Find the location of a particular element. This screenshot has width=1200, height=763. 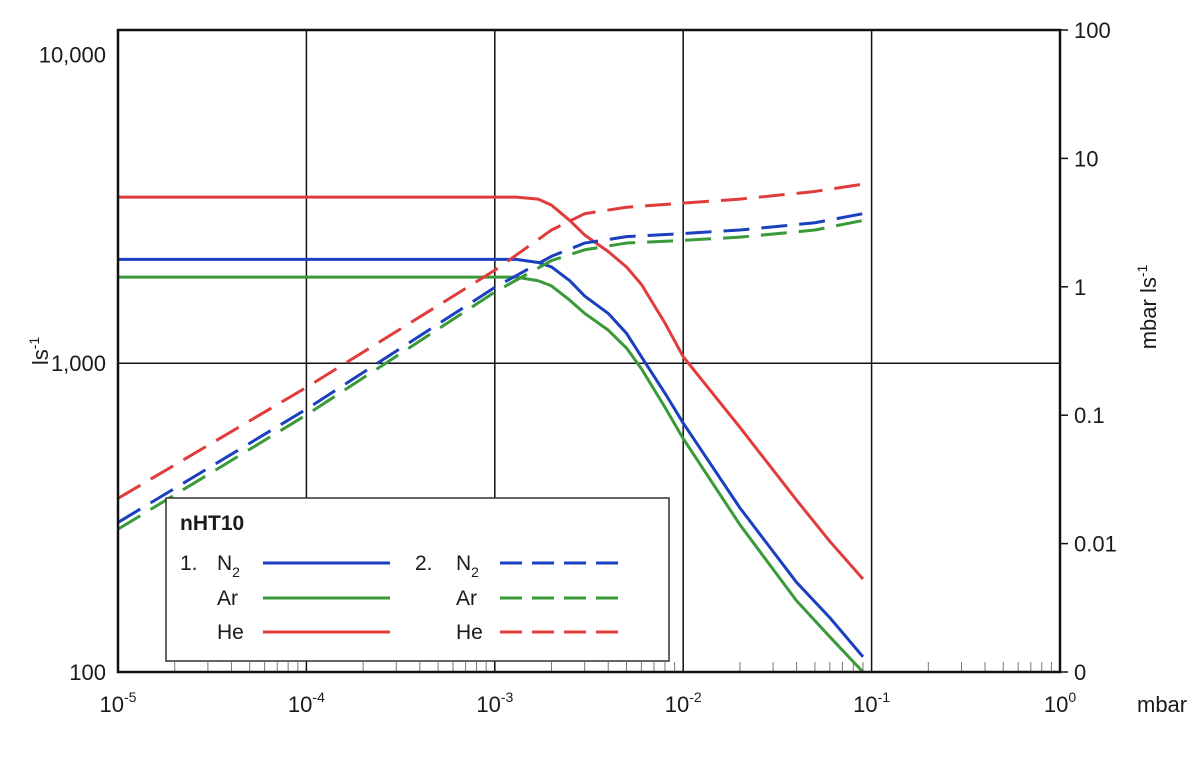

x-tick-label: 10⁻⁴ is located at coordinates (306, 703).